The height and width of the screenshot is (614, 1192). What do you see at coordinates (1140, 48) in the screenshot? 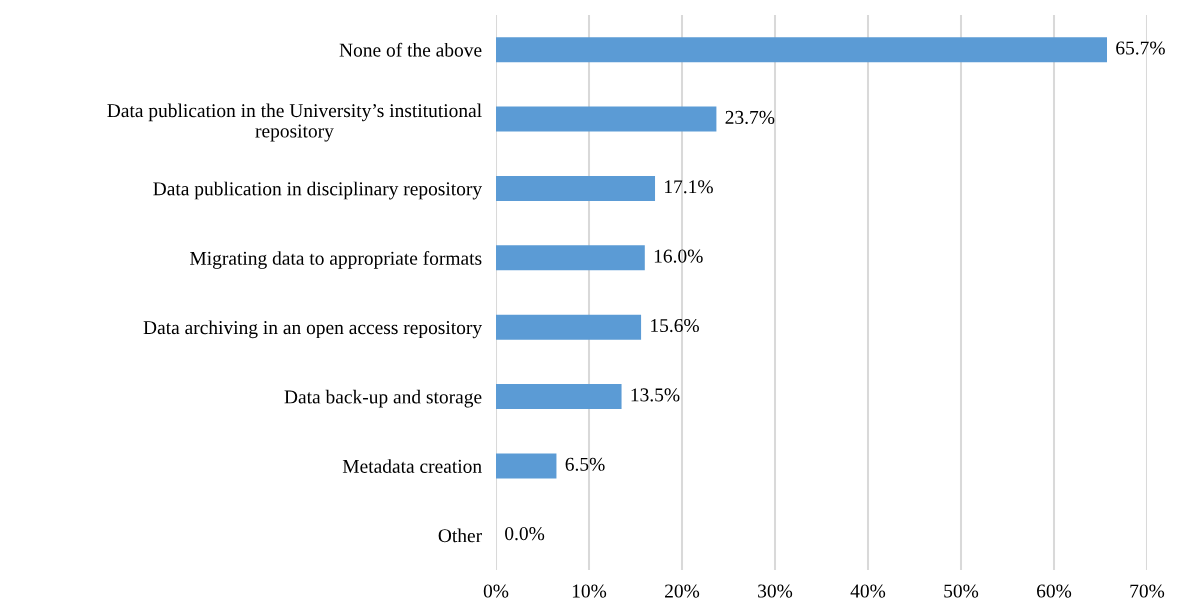
I see `data-label: 65.7%` at bounding box center [1140, 48].